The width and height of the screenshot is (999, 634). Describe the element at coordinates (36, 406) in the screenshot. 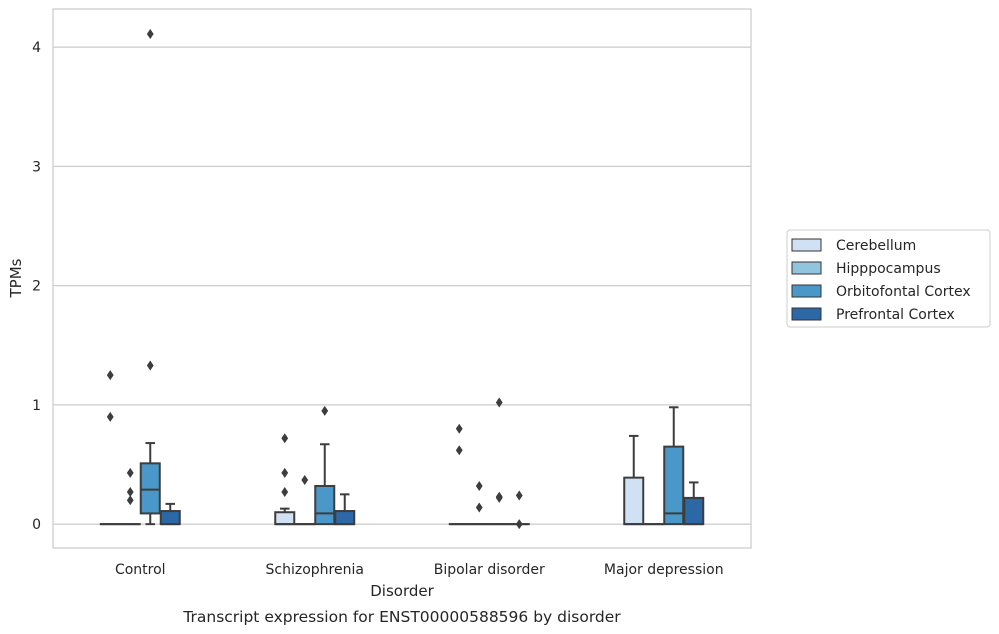

I see `y-tick-label: 1` at that location.